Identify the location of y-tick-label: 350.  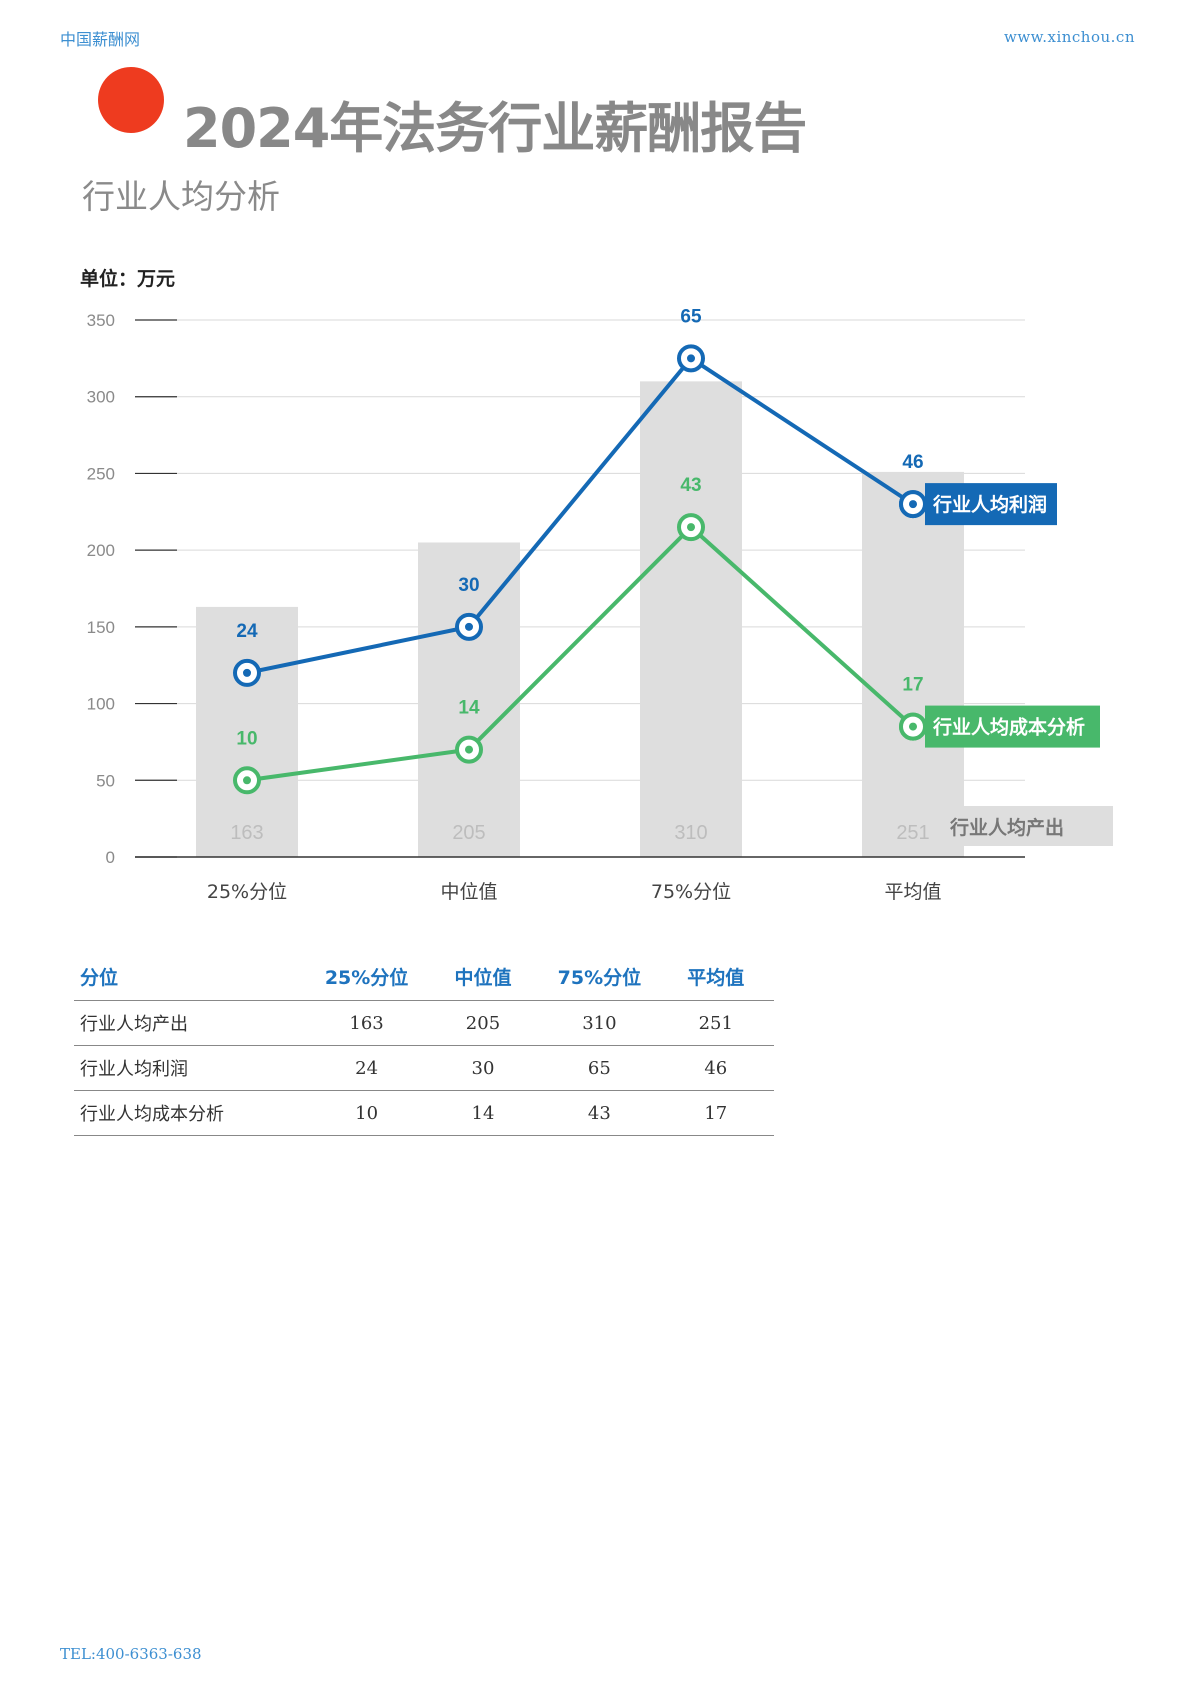
(101, 320).